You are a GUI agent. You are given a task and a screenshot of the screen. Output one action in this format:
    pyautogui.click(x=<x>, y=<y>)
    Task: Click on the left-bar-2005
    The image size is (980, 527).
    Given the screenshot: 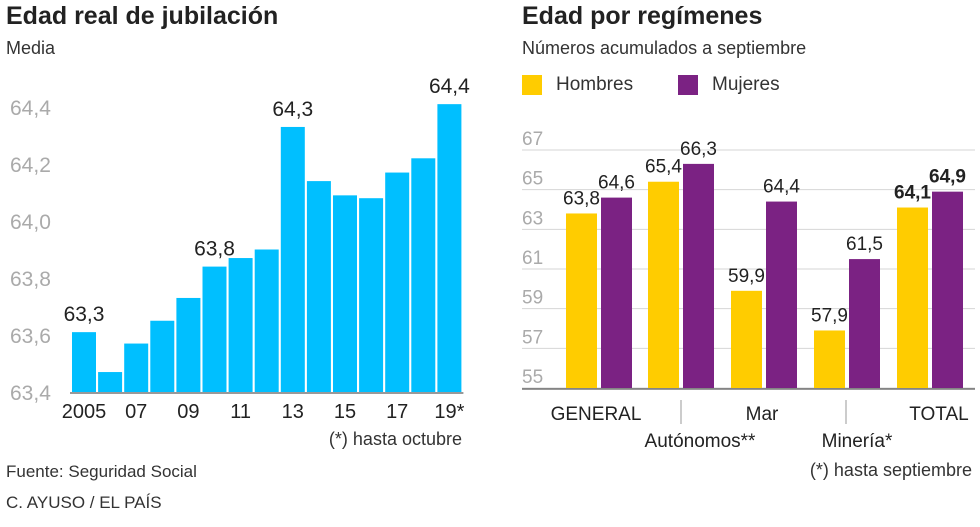 What is the action you would take?
    pyautogui.click(x=84, y=362)
    